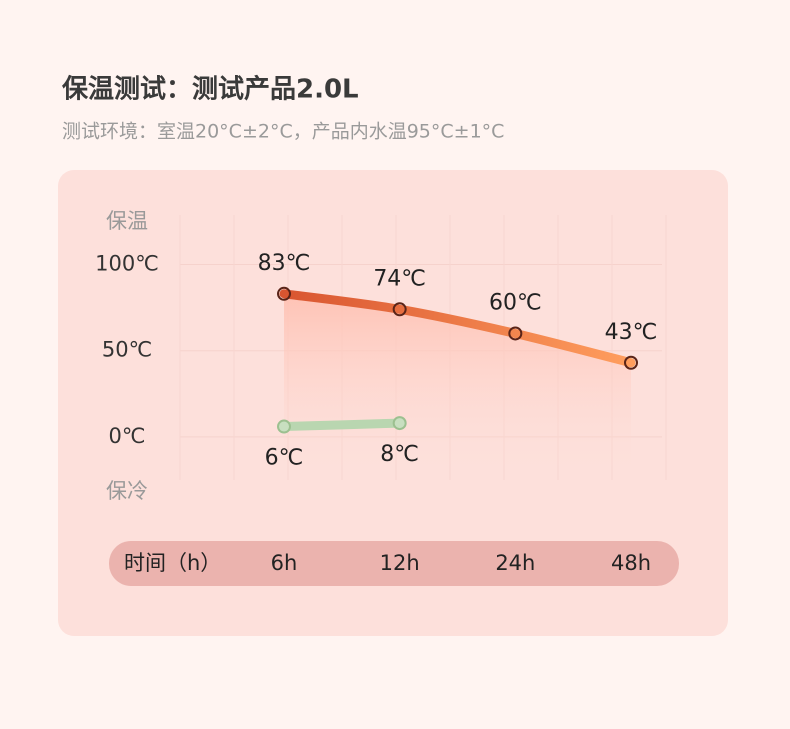  I want to click on data-label: 60℃, so click(515, 302).